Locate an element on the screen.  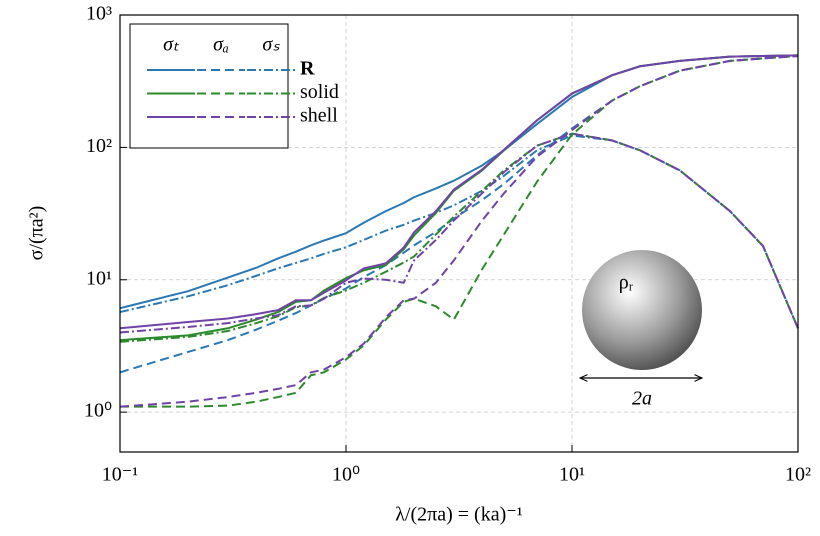
x-tick-label: 10² is located at coordinates (798, 475).